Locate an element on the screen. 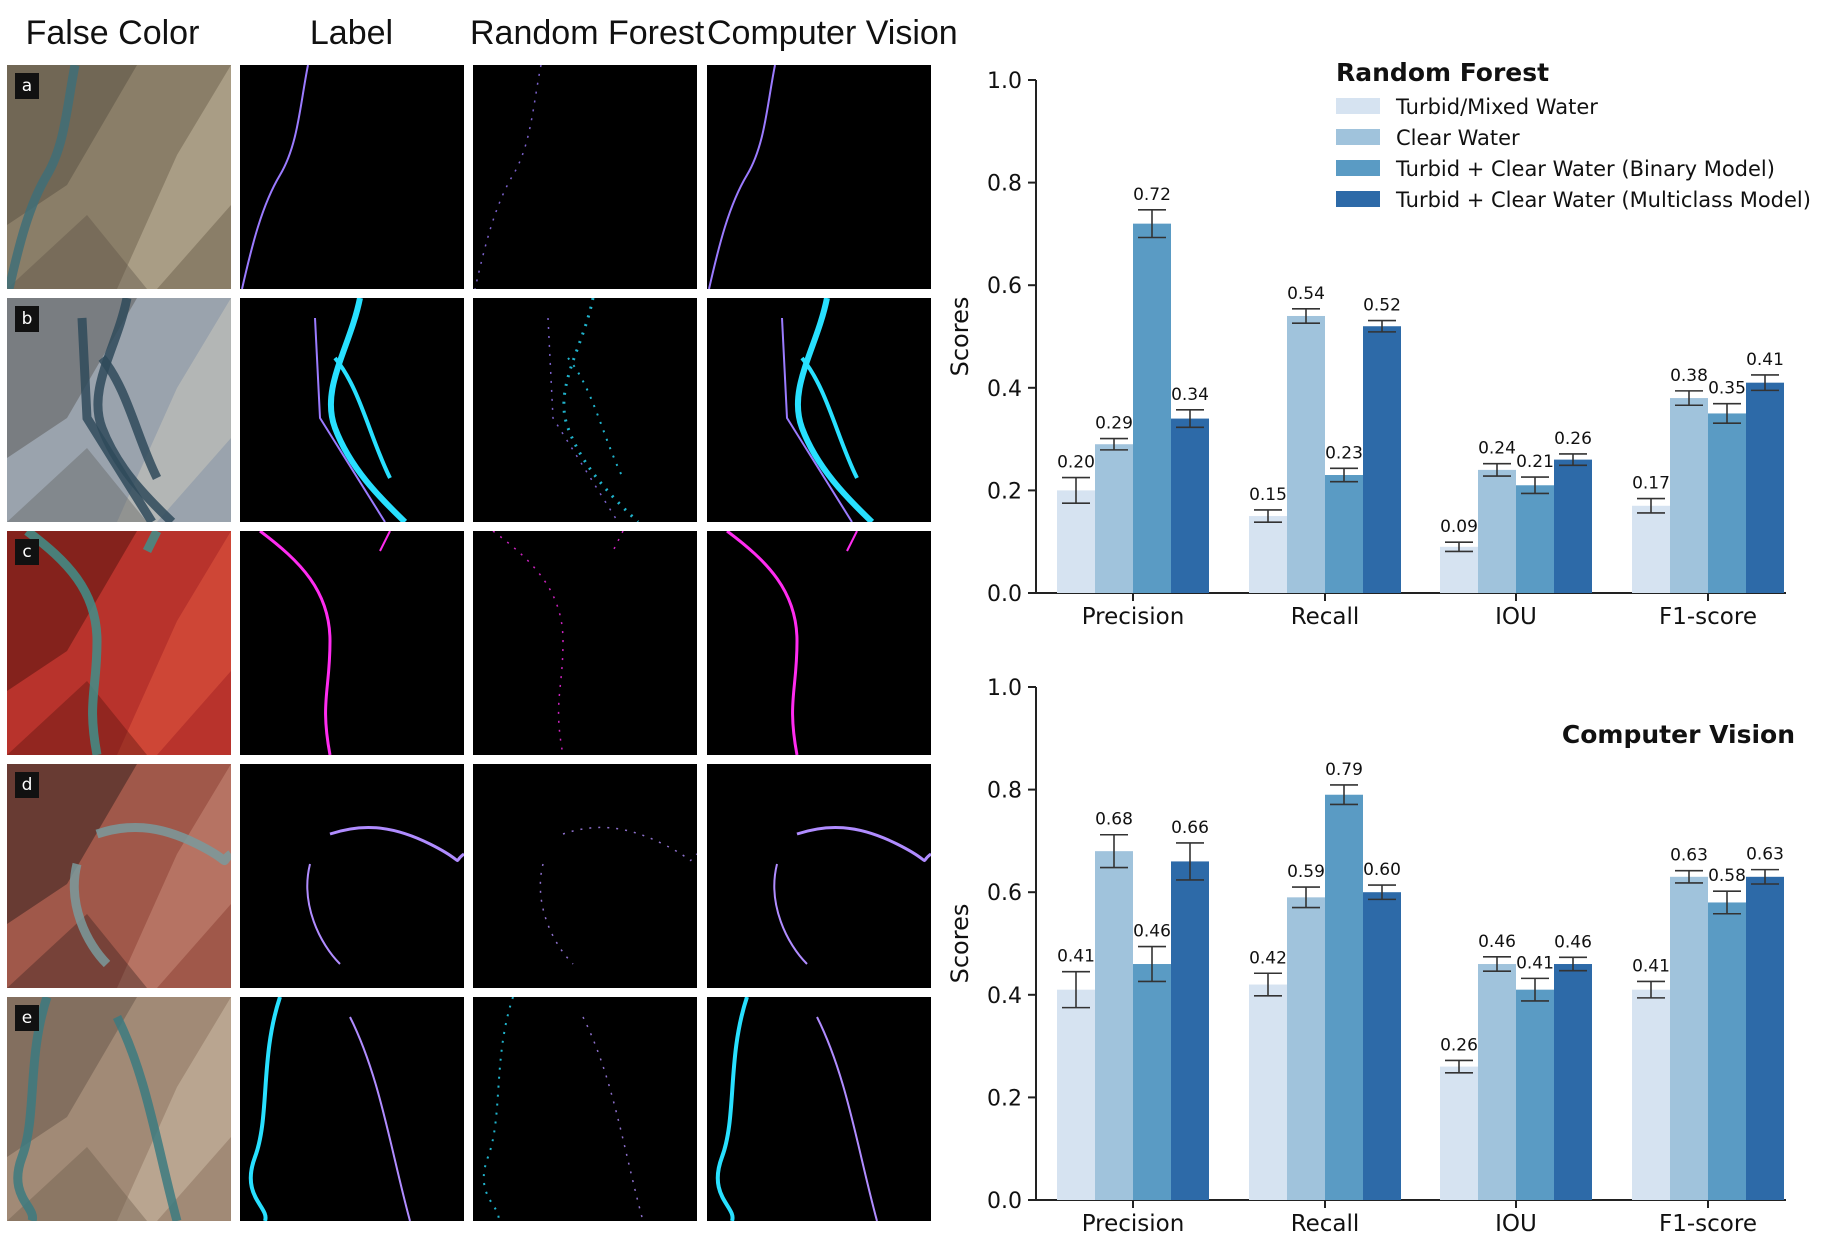 This screenshot has height=1241, width=1826. panel-a-random-forest is located at coordinates (585, 177).